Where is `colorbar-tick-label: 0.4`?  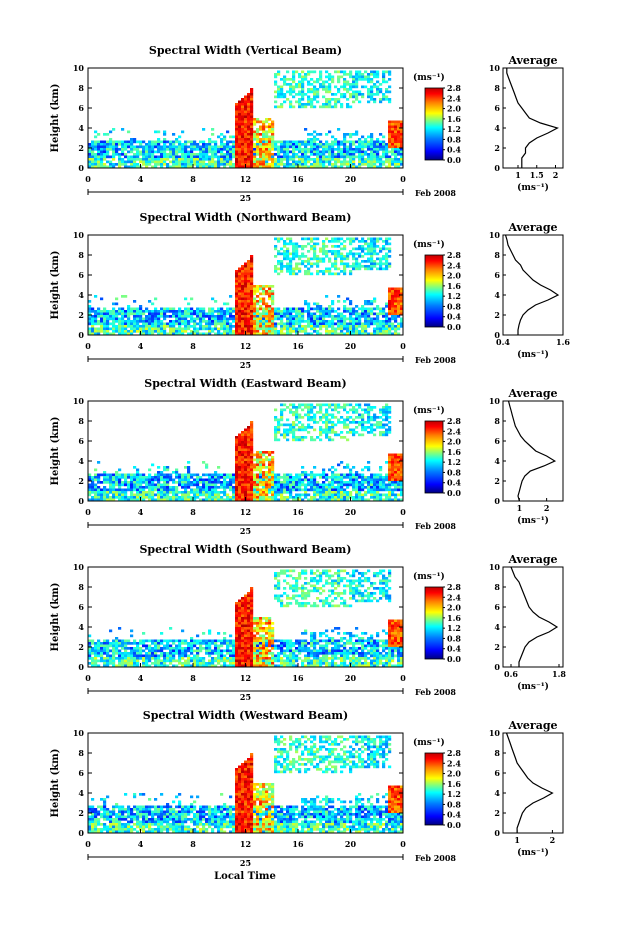 colorbar-tick-label: 0.4 is located at coordinates (454, 483).